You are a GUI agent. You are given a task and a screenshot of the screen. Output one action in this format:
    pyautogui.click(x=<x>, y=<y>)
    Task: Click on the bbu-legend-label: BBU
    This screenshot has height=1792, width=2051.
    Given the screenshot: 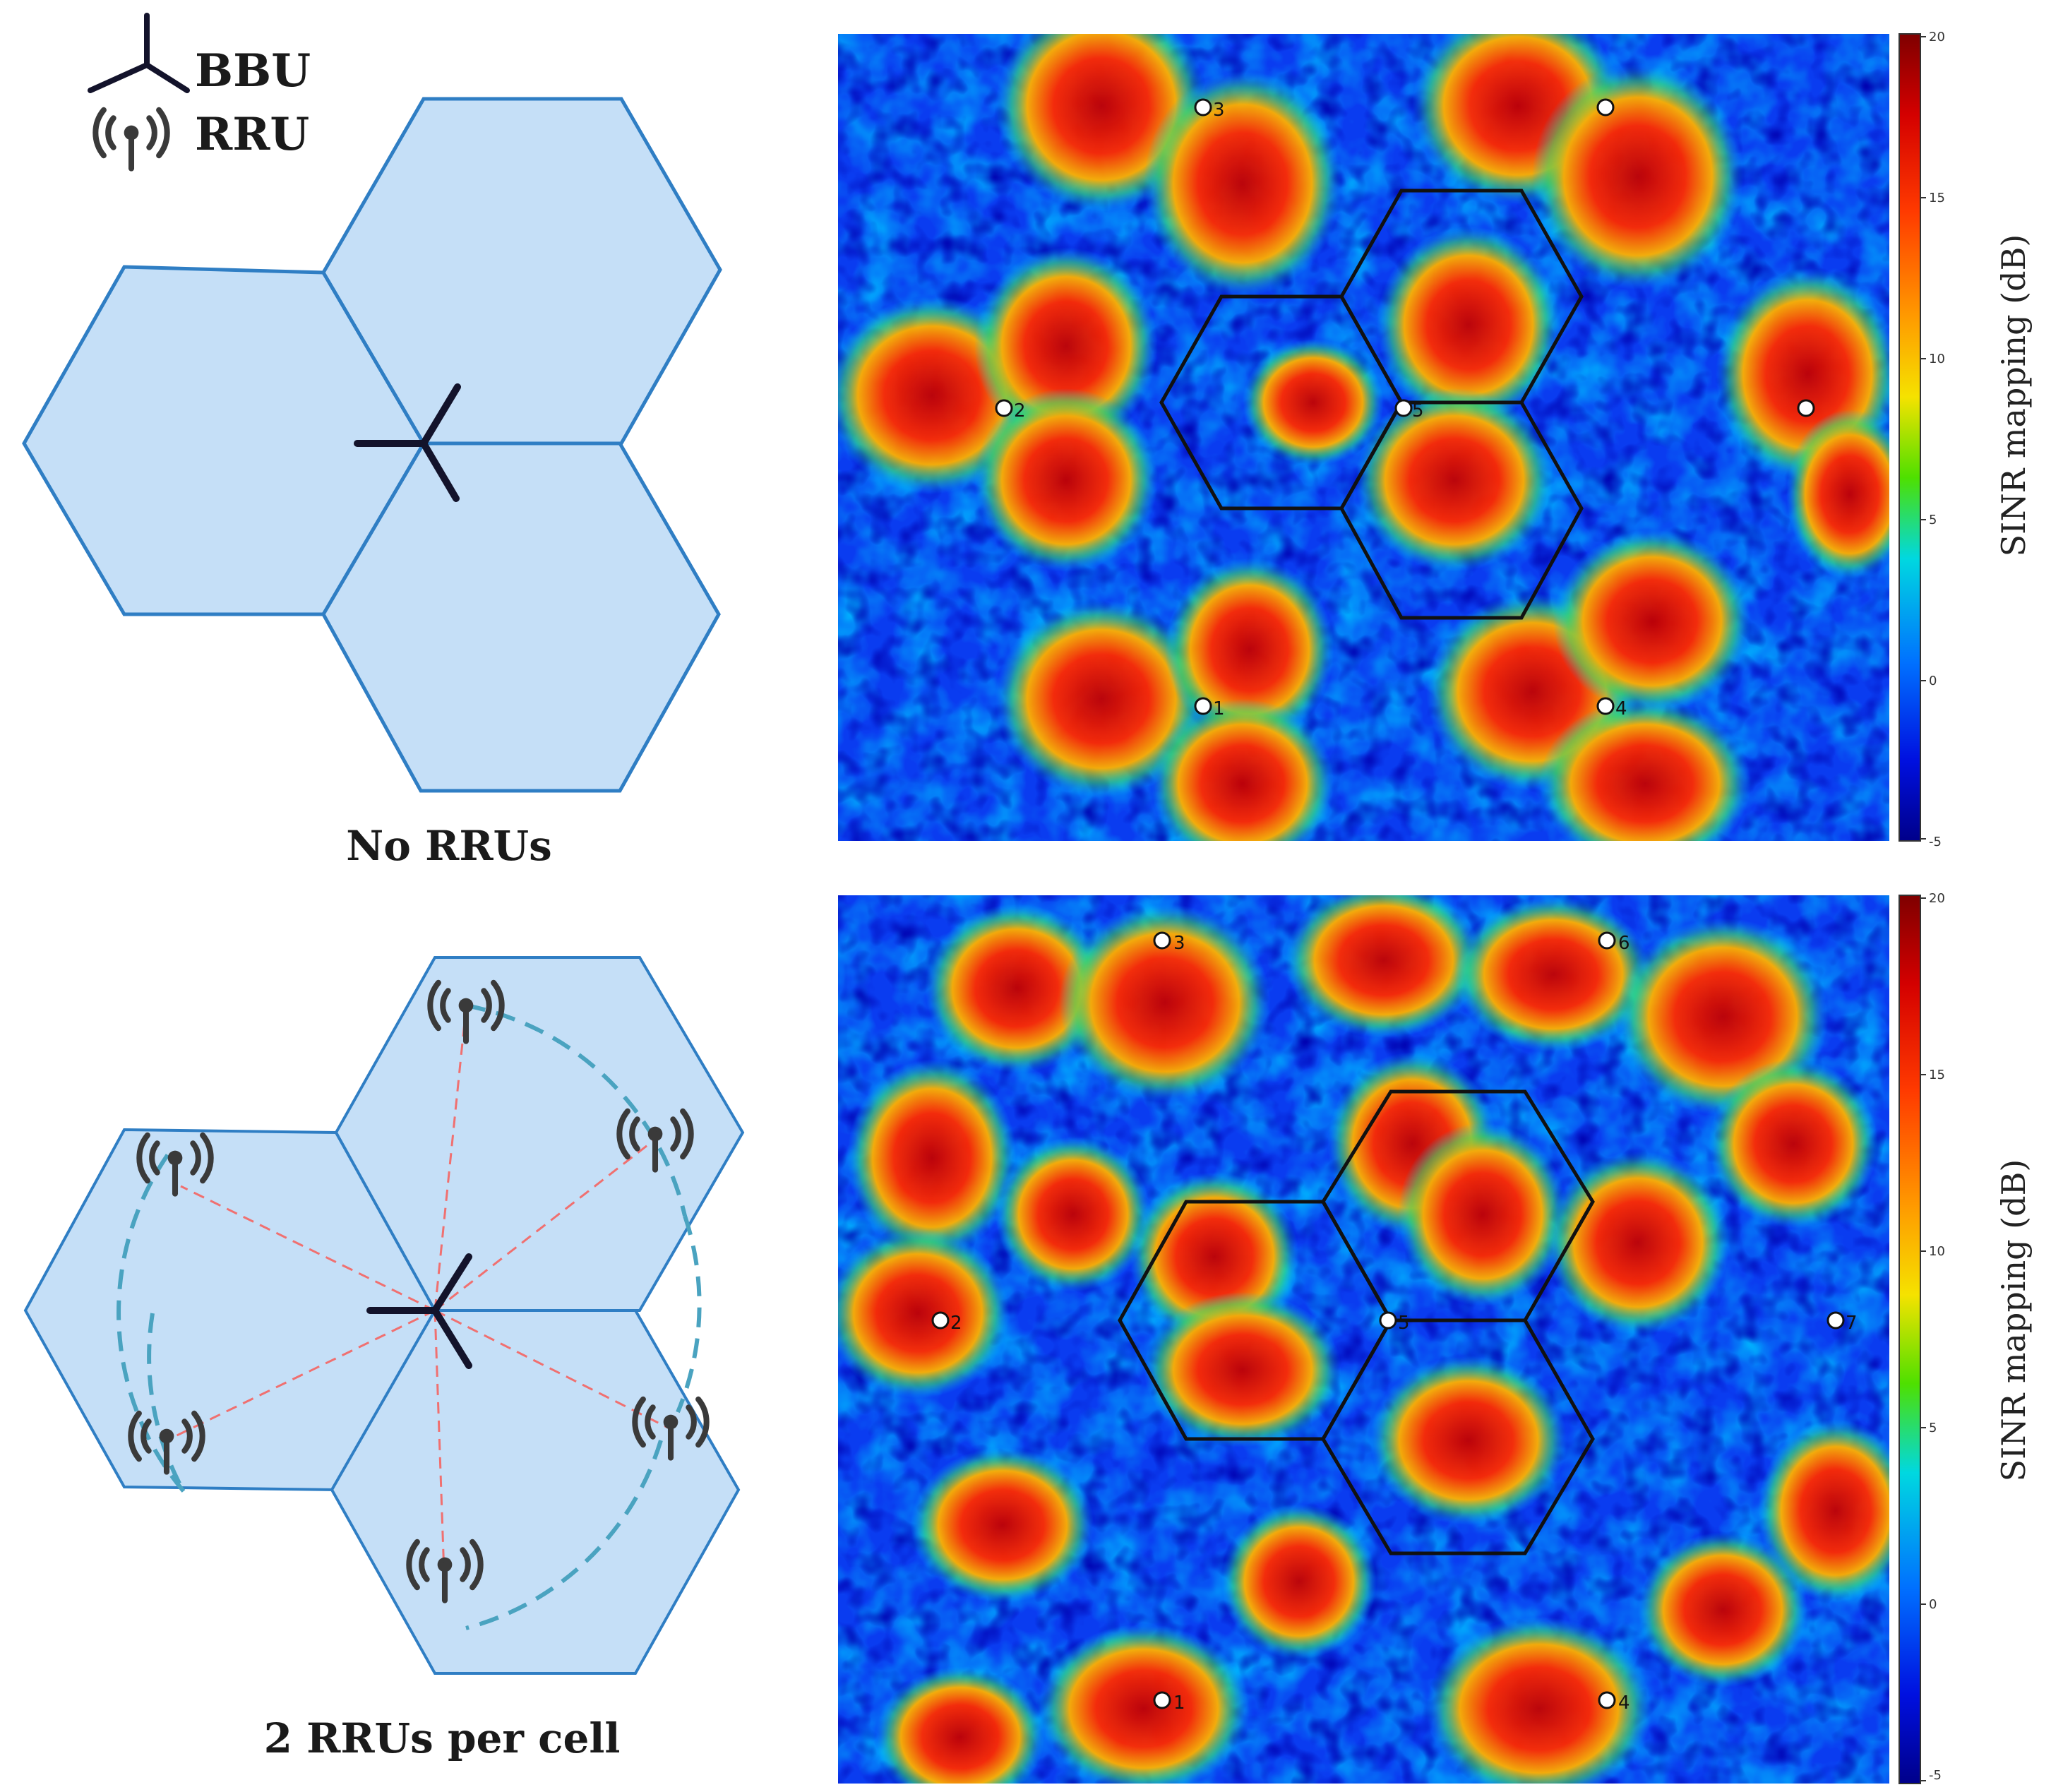 What is the action you would take?
    pyautogui.click(x=253, y=70)
    